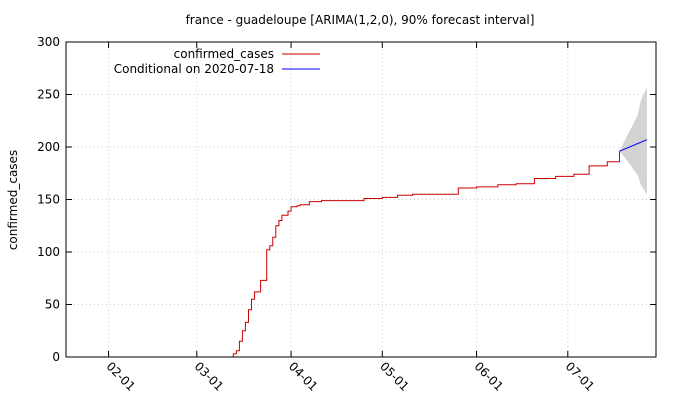  I want to click on forecast-interval-area, so click(633, 141).